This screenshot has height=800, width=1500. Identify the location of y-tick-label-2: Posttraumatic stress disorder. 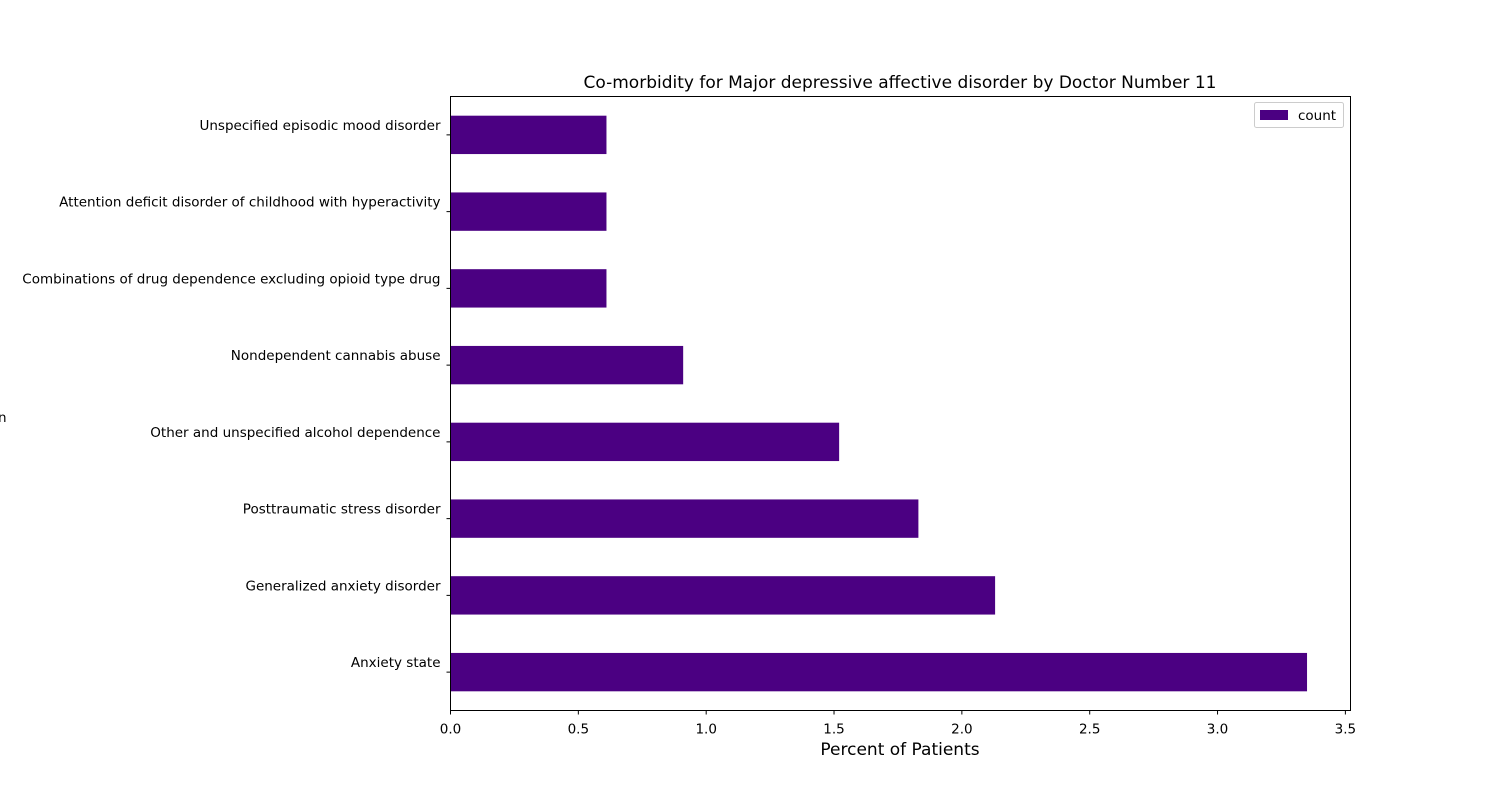
(342, 510).